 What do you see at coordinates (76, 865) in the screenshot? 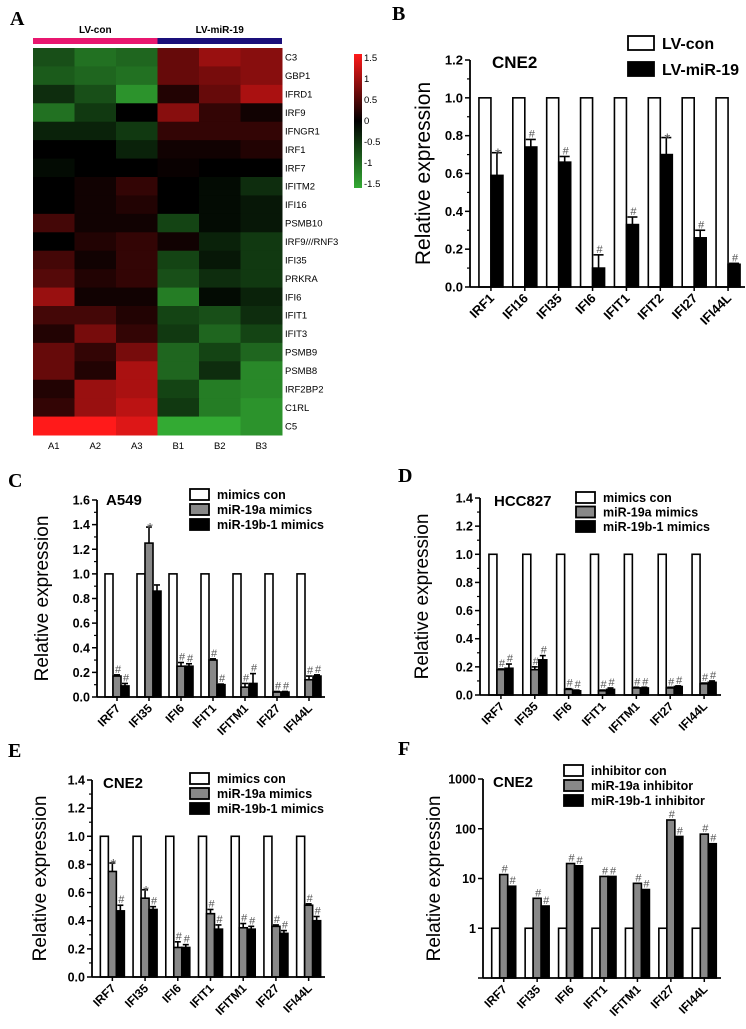
I see `y-tick-label: 0.8` at bounding box center [76, 865].